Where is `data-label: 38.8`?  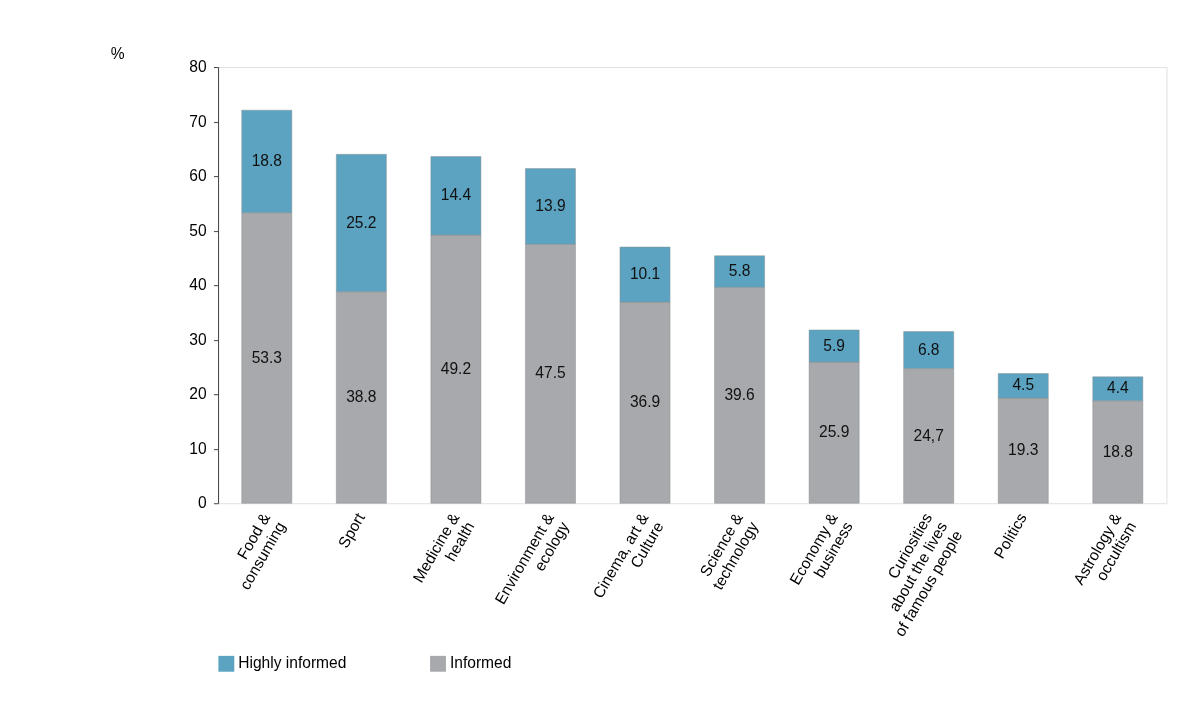 data-label: 38.8 is located at coordinates (361, 397).